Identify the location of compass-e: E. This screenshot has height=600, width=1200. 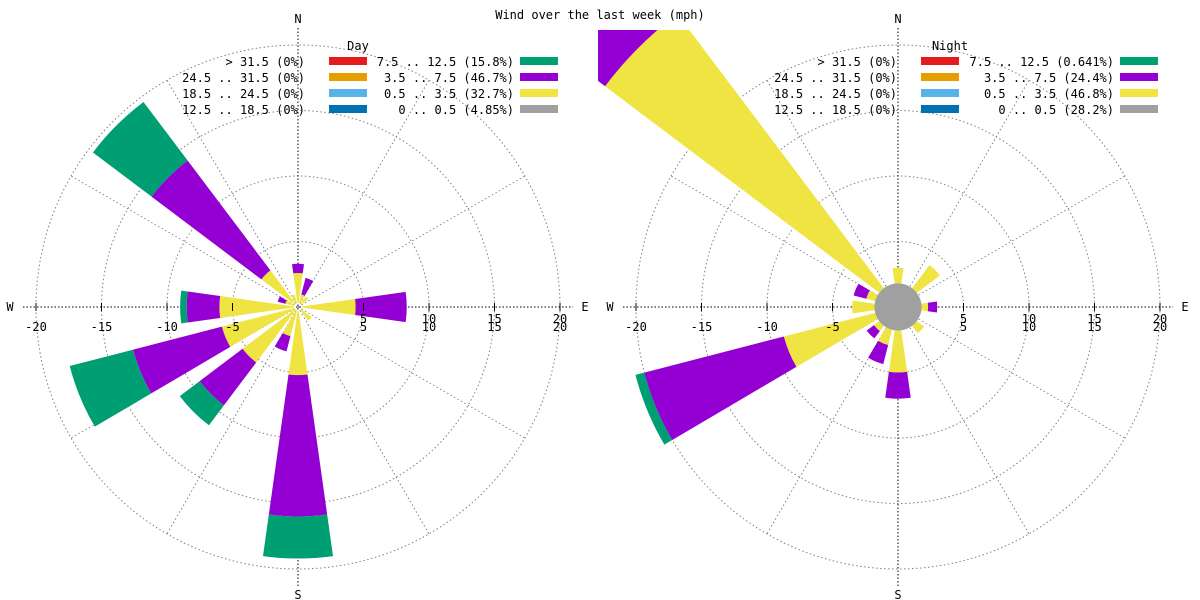
(1184, 307).